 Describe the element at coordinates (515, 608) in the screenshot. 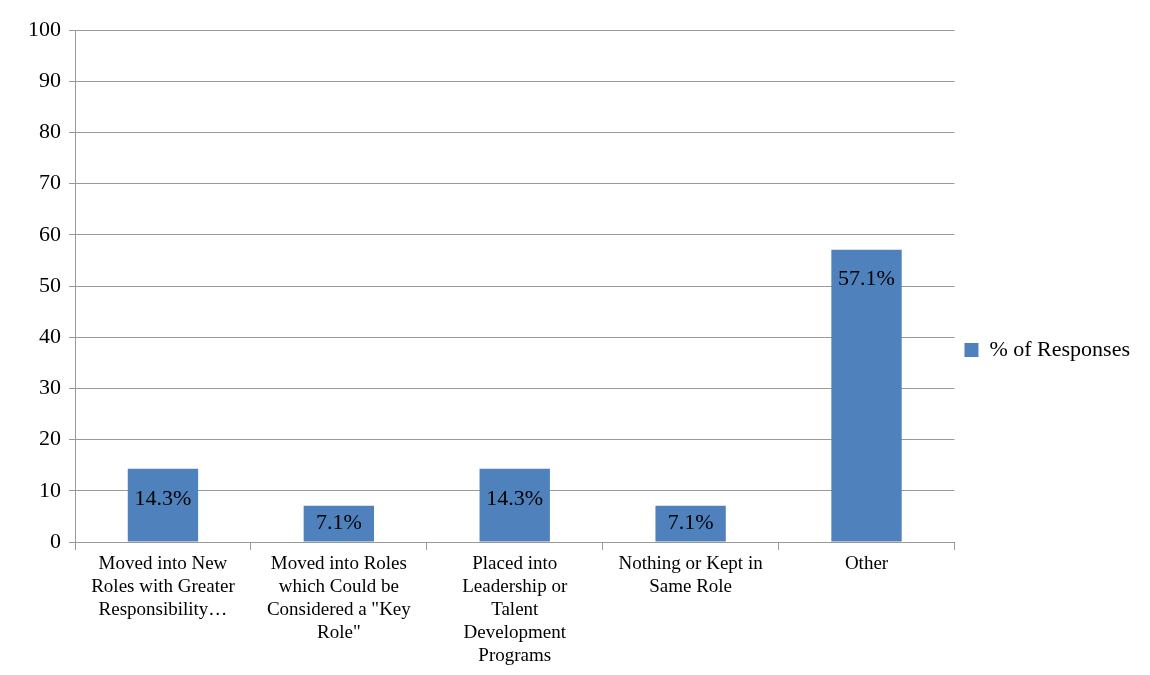

I see `x-tick-label: Placed into Leadership or Talent Development Programs` at that location.